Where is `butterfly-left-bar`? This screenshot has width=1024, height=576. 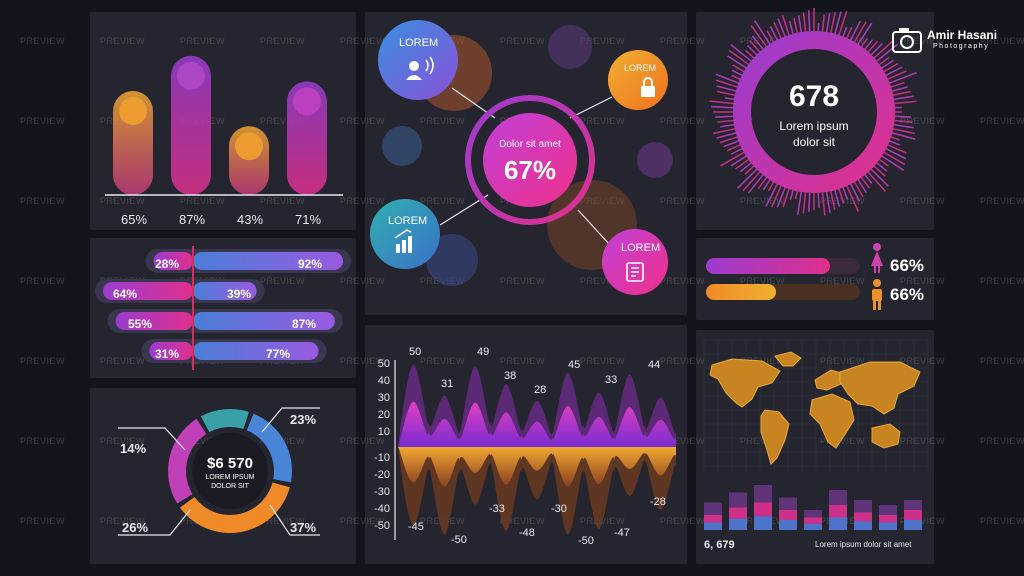
butterfly-left-bar is located at coordinates (148, 291).